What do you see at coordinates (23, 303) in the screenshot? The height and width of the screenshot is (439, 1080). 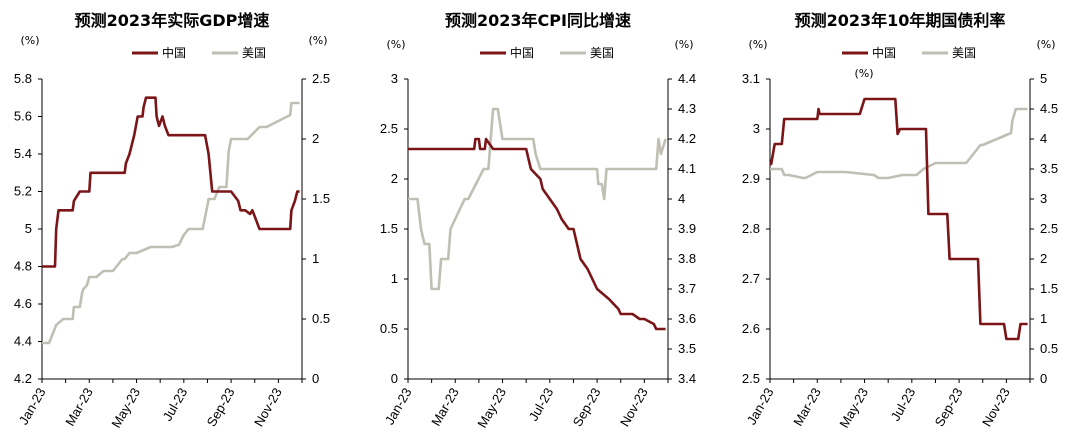 I see `left-tick-label: 4.6` at bounding box center [23, 303].